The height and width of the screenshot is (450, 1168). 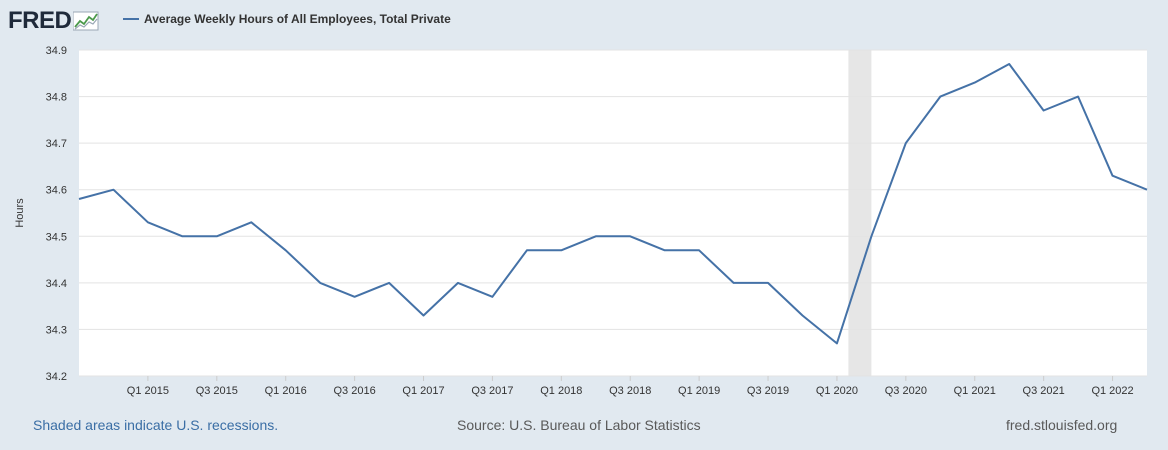 What do you see at coordinates (56, 98) in the screenshot?
I see `y-tick-label: 34.8` at bounding box center [56, 98].